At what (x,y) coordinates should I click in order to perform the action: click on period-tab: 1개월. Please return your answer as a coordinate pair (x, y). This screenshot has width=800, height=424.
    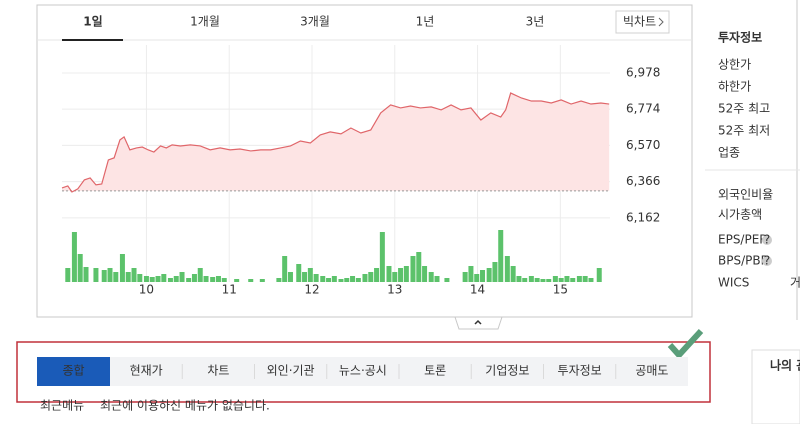
    Looking at the image, I should click on (205, 22).